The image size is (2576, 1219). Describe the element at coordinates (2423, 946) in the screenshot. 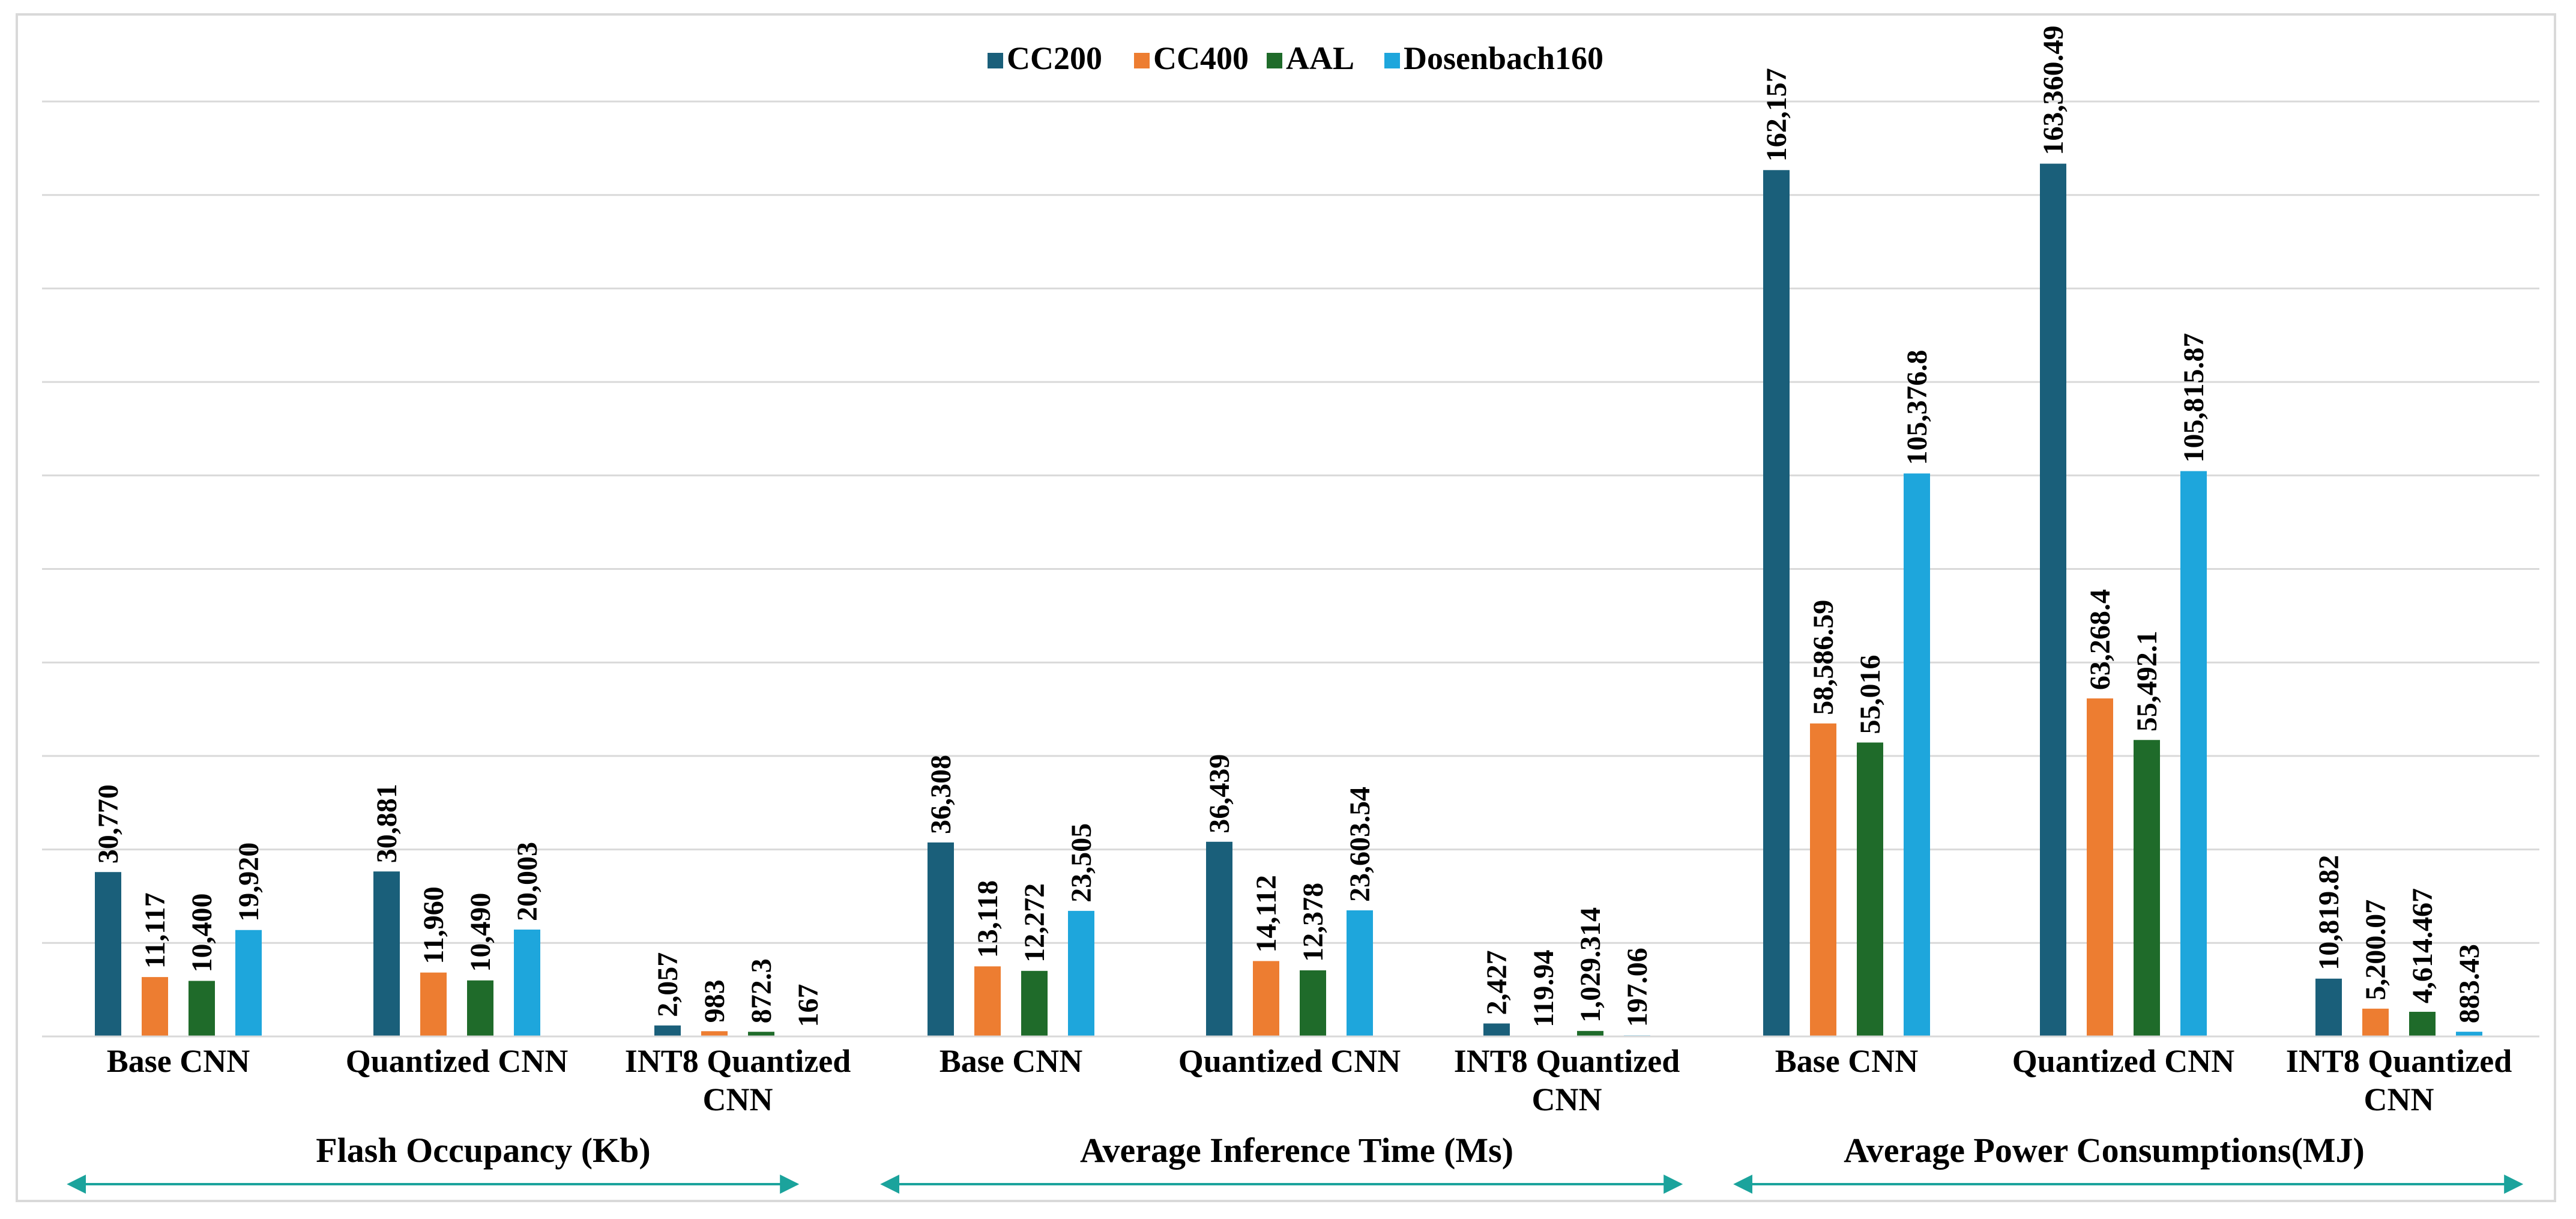

I see `data-label: 4,614.467` at that location.